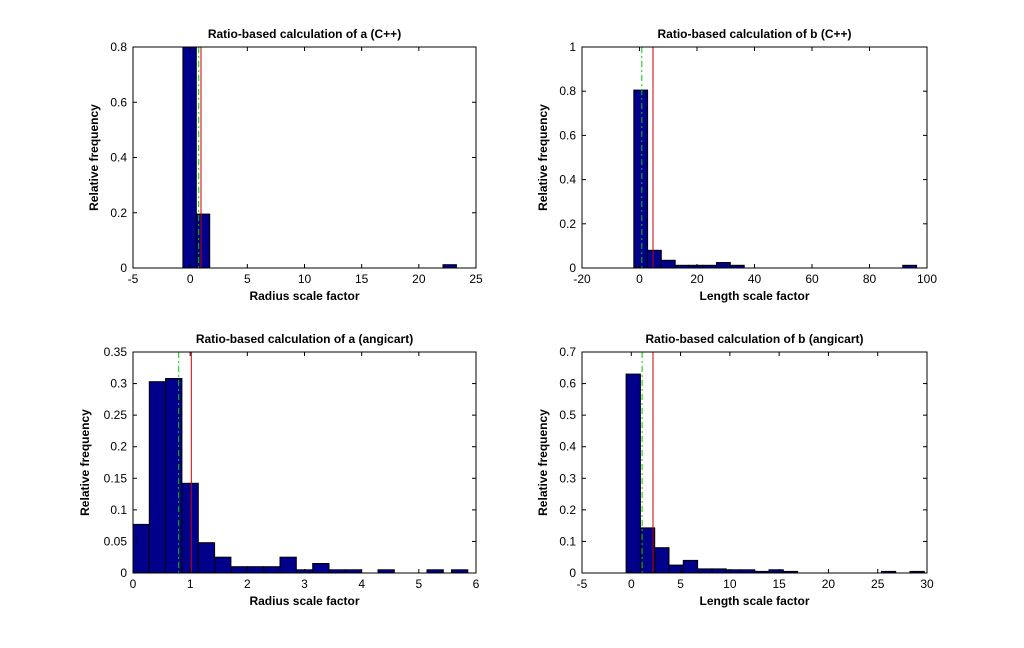 Image resolution: width=1024 pixels, height=648 pixels. What do you see at coordinates (870, 279) in the screenshot?
I see `x-tick-label: 80` at bounding box center [870, 279].